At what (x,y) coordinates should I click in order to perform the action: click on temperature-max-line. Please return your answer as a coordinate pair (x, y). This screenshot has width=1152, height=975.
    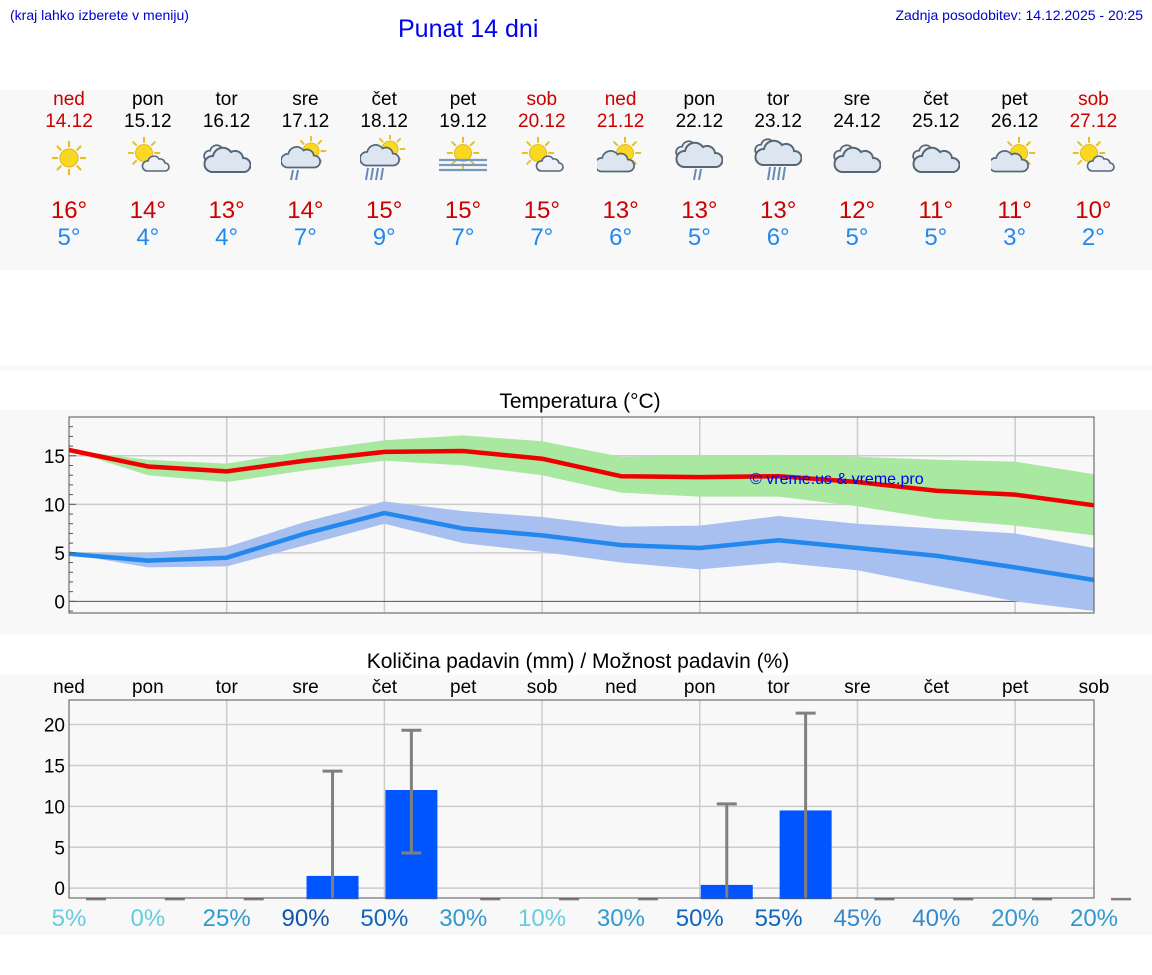
    Looking at the image, I should click on (581, 477).